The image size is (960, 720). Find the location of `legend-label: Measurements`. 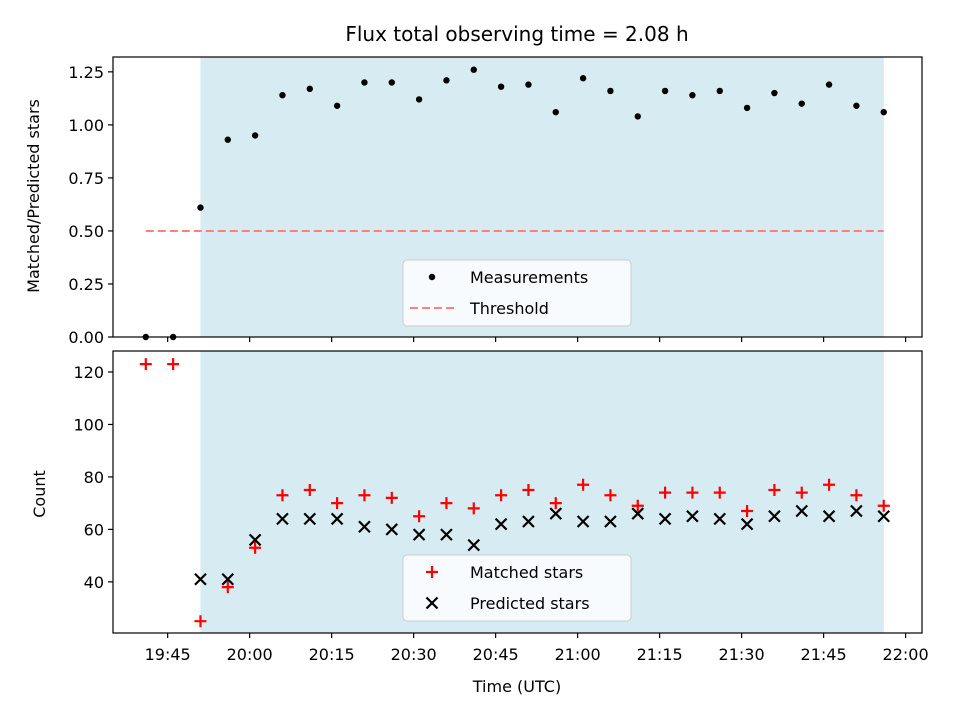

legend-label: Measurements is located at coordinates (529, 277).